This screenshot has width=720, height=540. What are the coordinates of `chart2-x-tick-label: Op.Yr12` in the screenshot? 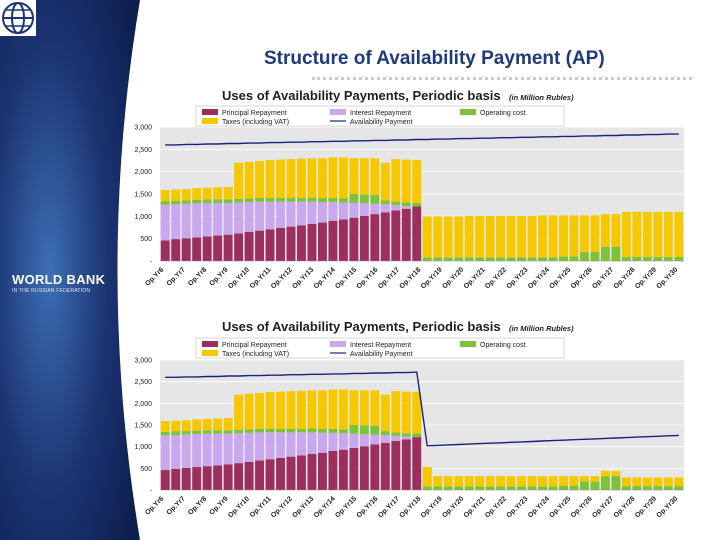 It's located at (282, 507).